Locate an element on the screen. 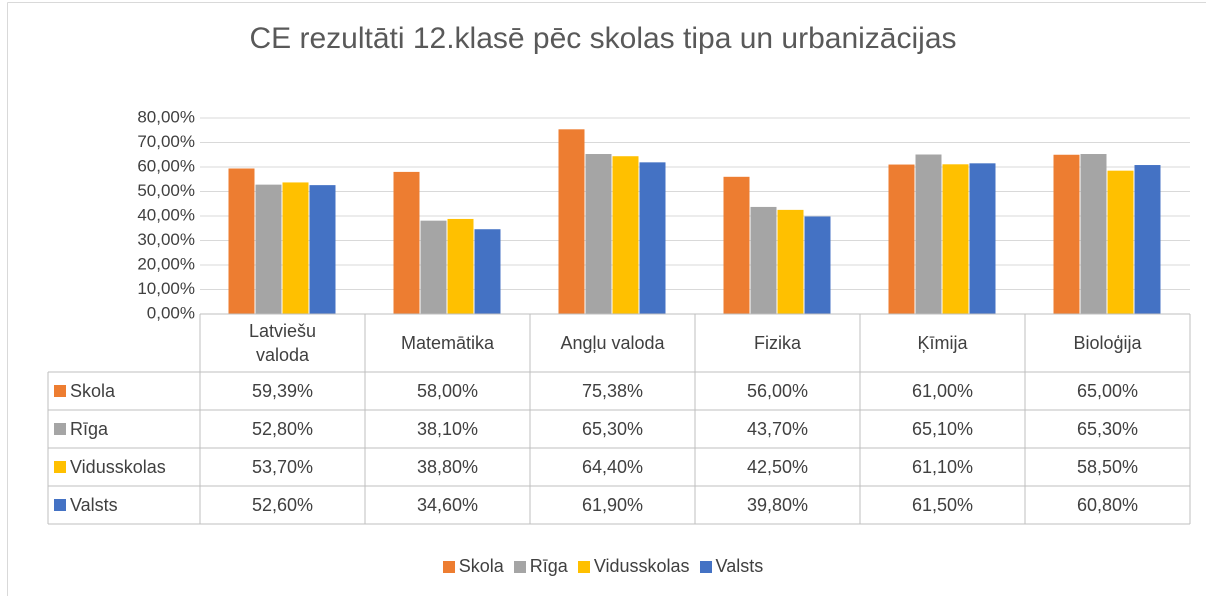 Image resolution: width=1206 pixels, height=596 pixels. legend-item: Vidusskolas is located at coordinates (633, 566).